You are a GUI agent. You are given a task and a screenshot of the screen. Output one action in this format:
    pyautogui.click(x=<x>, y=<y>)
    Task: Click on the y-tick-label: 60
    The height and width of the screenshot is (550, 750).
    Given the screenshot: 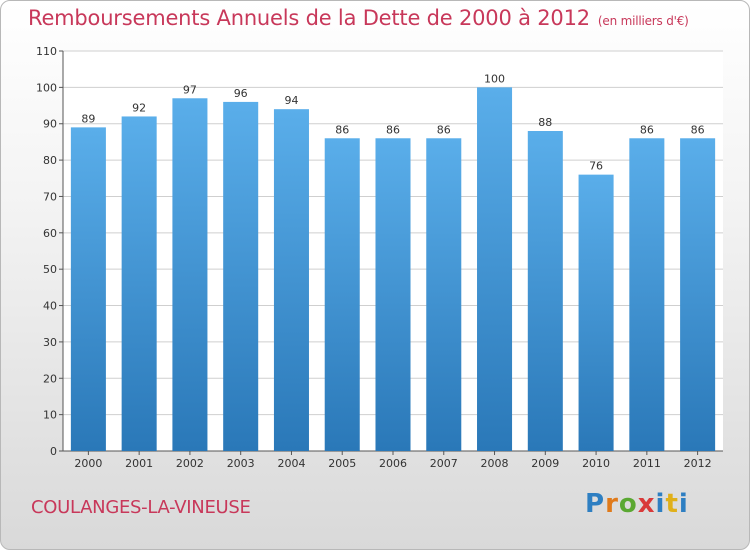 What is the action you would take?
    pyautogui.click(x=50, y=233)
    